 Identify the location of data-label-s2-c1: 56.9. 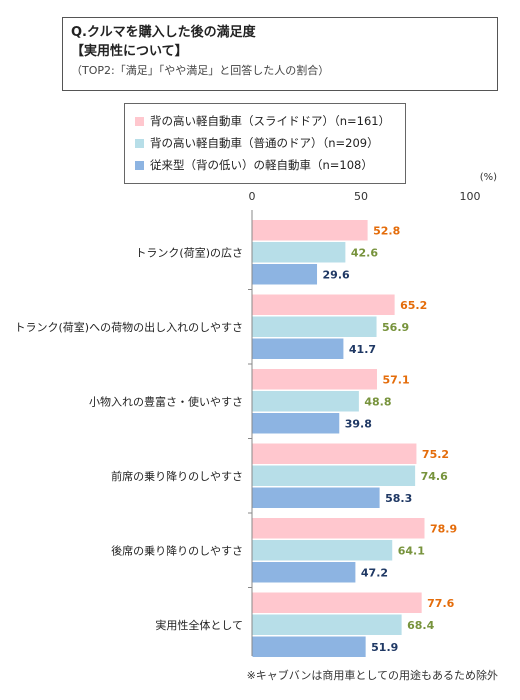
(395, 327).